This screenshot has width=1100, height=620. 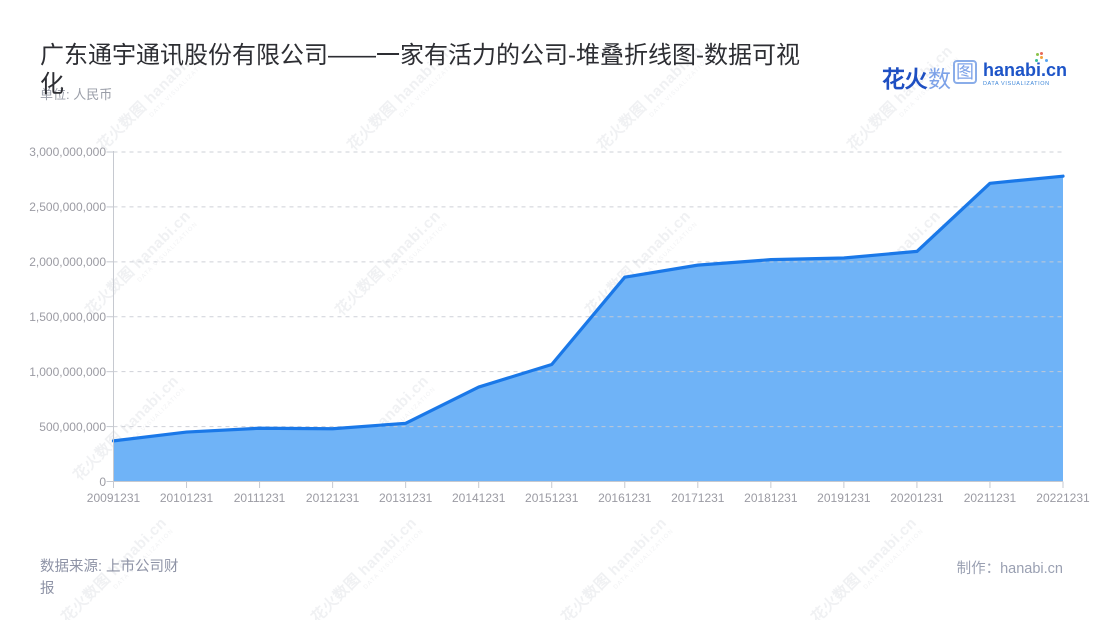 I want to click on x-axis-label: 20101231, so click(x=186, y=498).